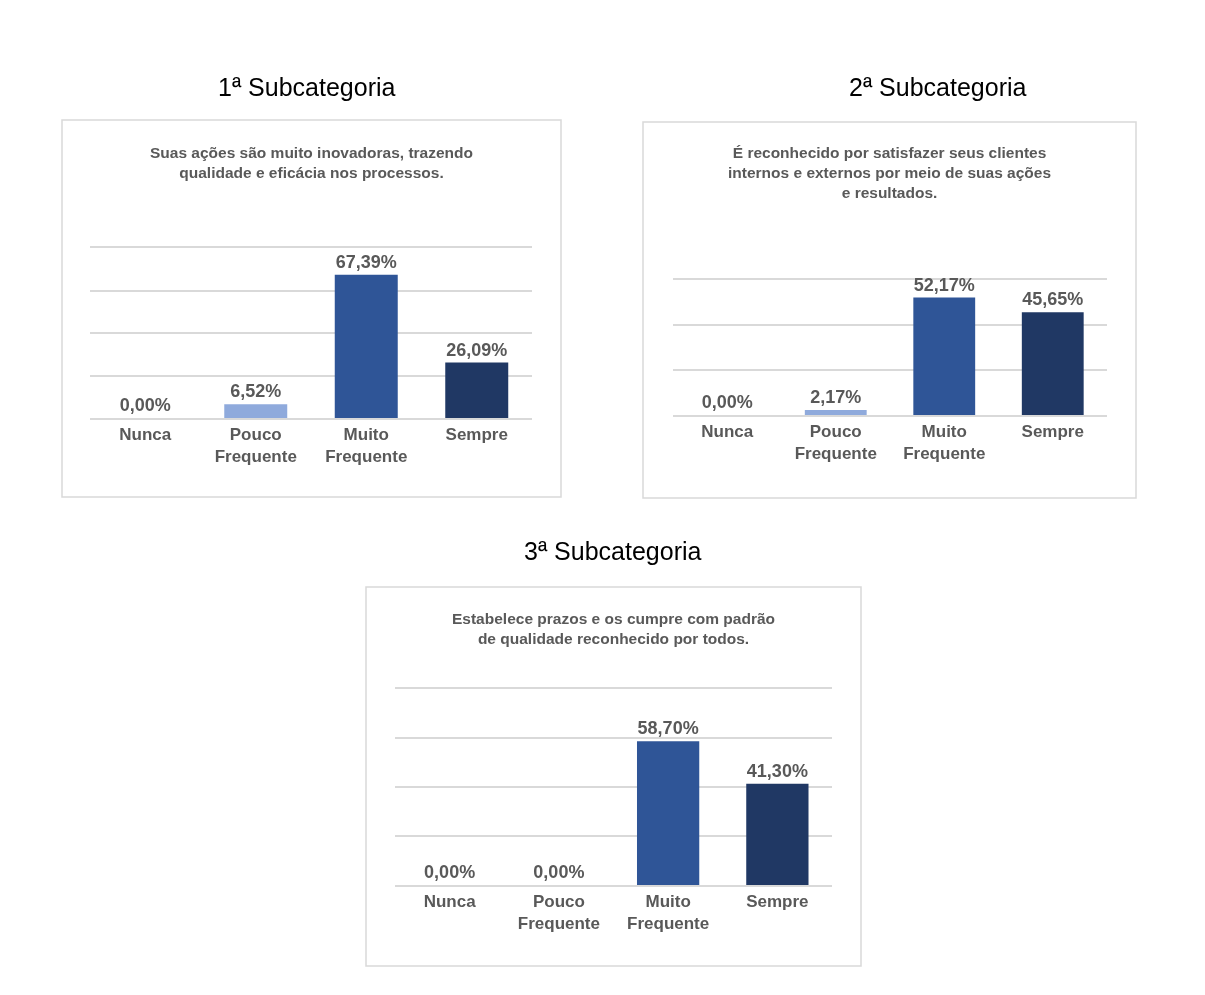  I want to click on data-label: 26,09%, so click(477, 349).